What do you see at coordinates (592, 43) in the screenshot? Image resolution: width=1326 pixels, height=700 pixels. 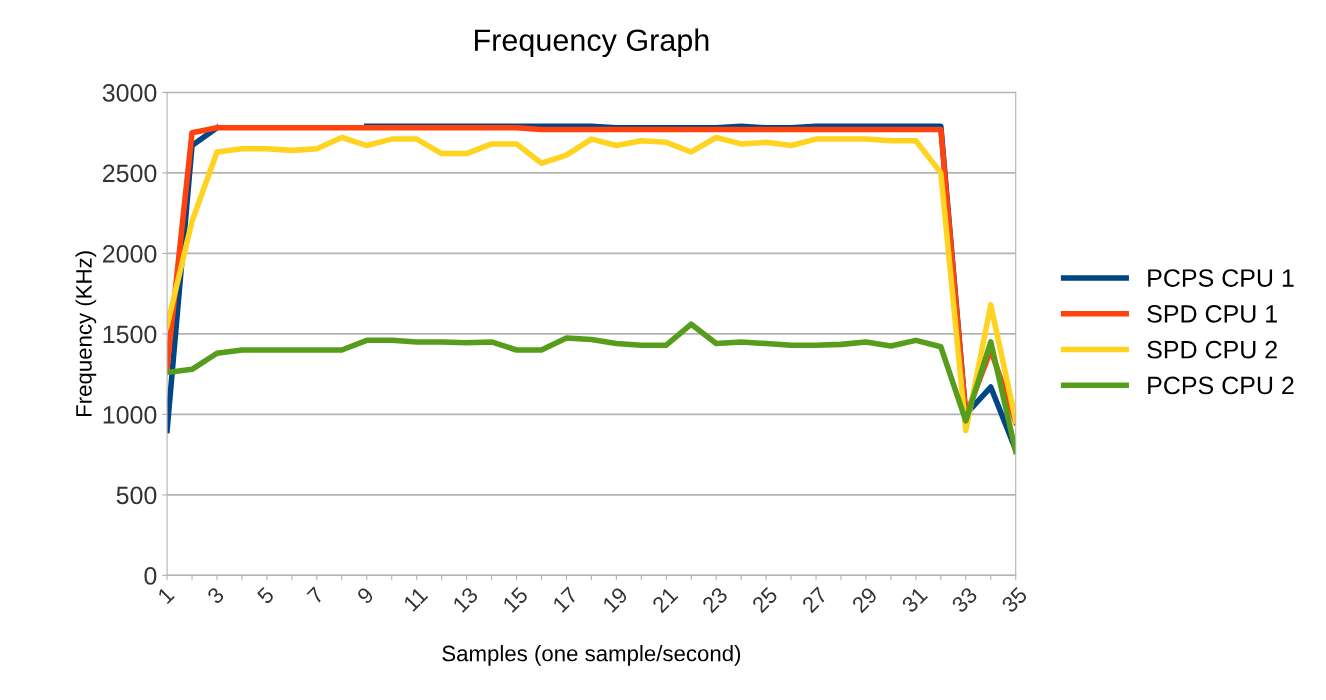 I see `chart-title: Frequency Graph` at bounding box center [592, 43].